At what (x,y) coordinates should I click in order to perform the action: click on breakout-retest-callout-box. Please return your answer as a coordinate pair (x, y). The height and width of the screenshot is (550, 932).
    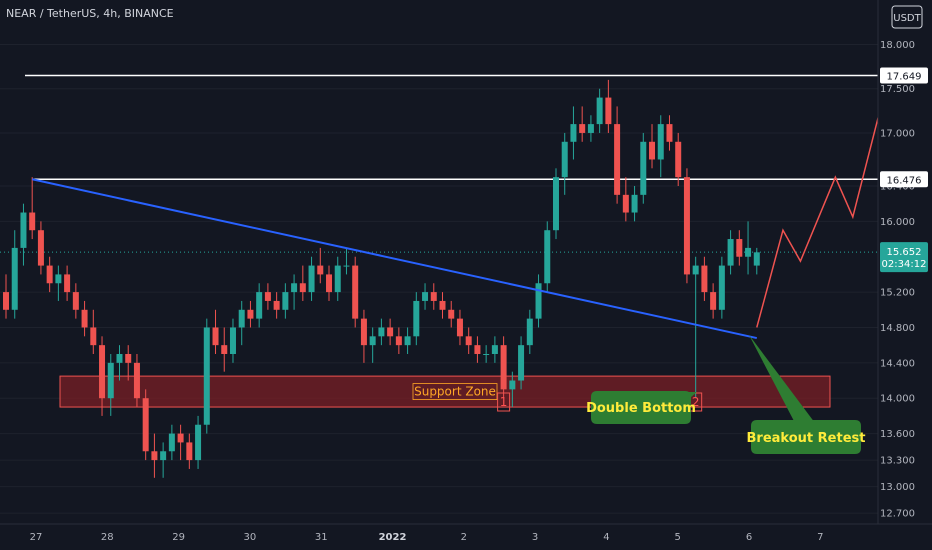
    Looking at the image, I should click on (806, 437).